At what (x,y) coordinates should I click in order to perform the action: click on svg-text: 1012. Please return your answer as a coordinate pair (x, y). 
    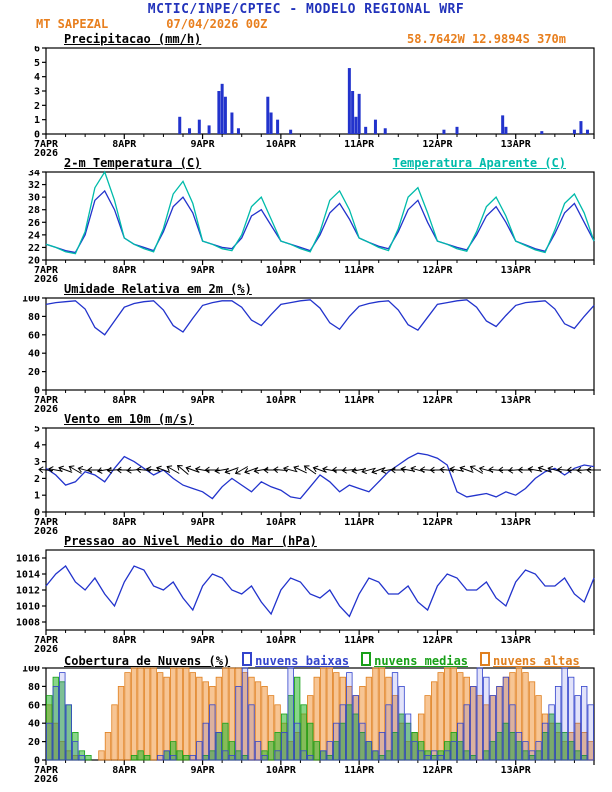
    Looking at the image, I should click on (28, 591).